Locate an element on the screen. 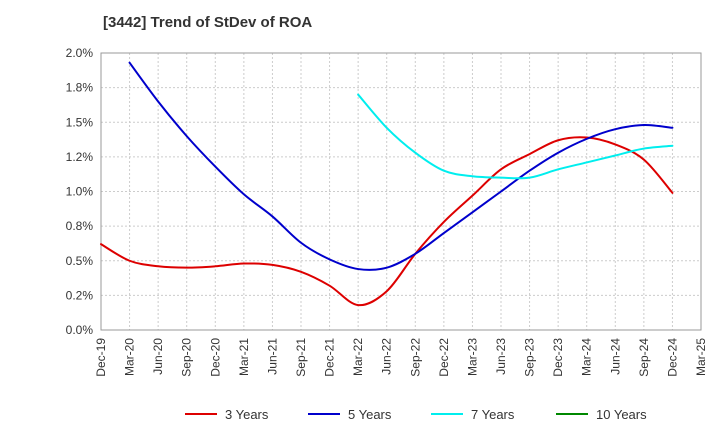  y-tick-label: 2.0% is located at coordinates (80, 53).